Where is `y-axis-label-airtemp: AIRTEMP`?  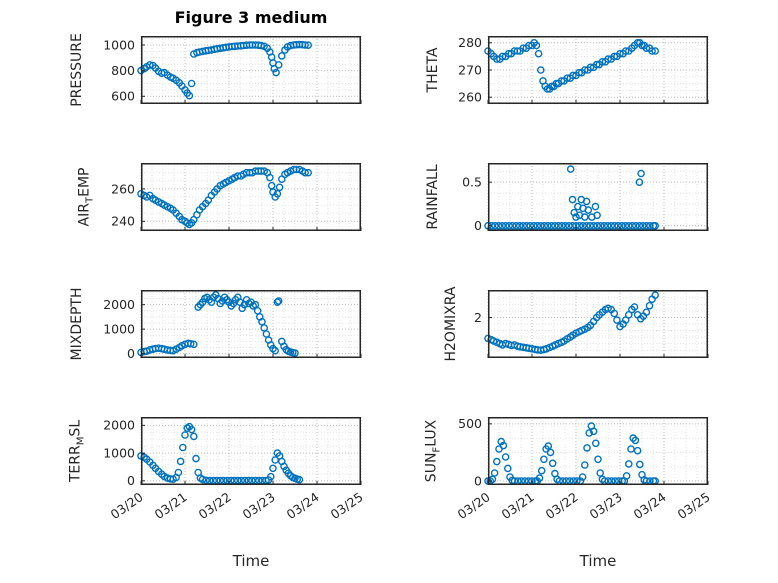
y-axis-label-airtemp: AIRTEMP is located at coordinates (86, 197).